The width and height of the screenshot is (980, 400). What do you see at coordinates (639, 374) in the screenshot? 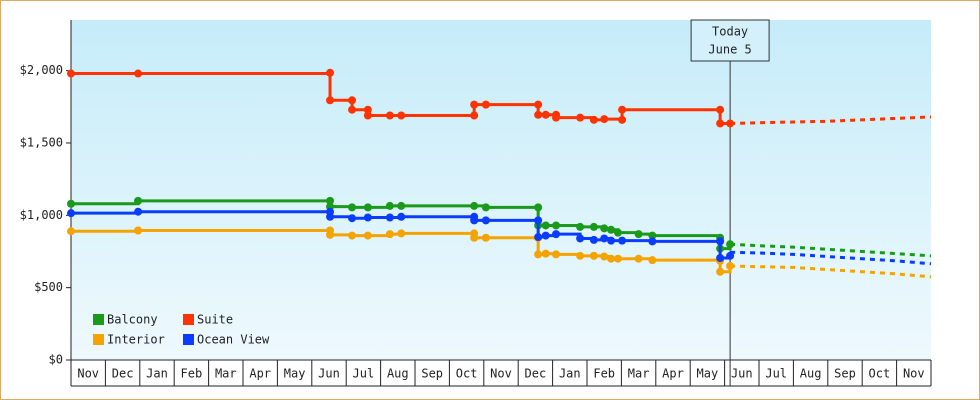
I see `x-tick-label: Mar` at bounding box center [639, 374].